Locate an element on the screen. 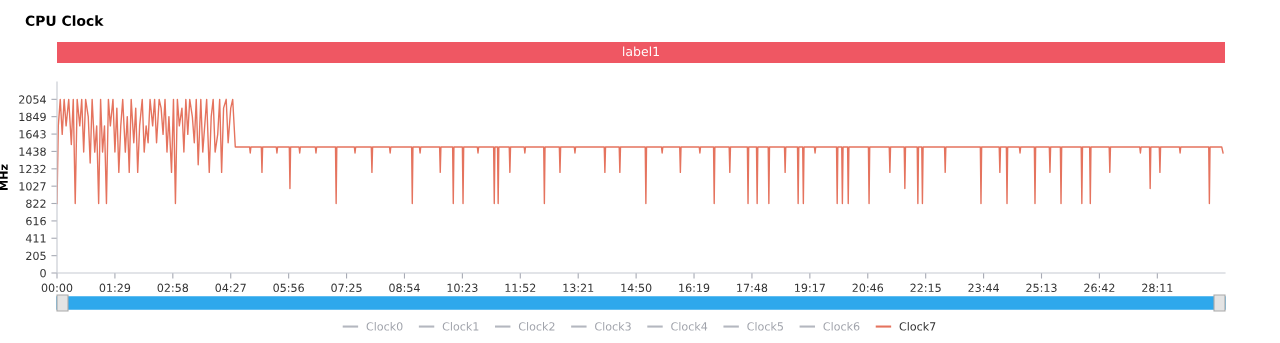 The image size is (1280, 343). legend-label: Clock6 is located at coordinates (841, 326).